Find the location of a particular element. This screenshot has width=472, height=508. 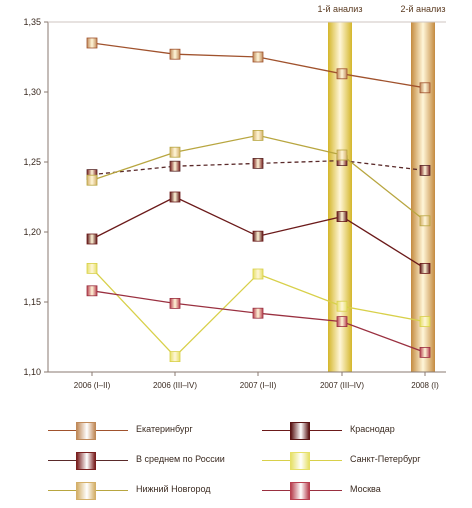

analysis-label: 2-й анализ is located at coordinates (423, 9).